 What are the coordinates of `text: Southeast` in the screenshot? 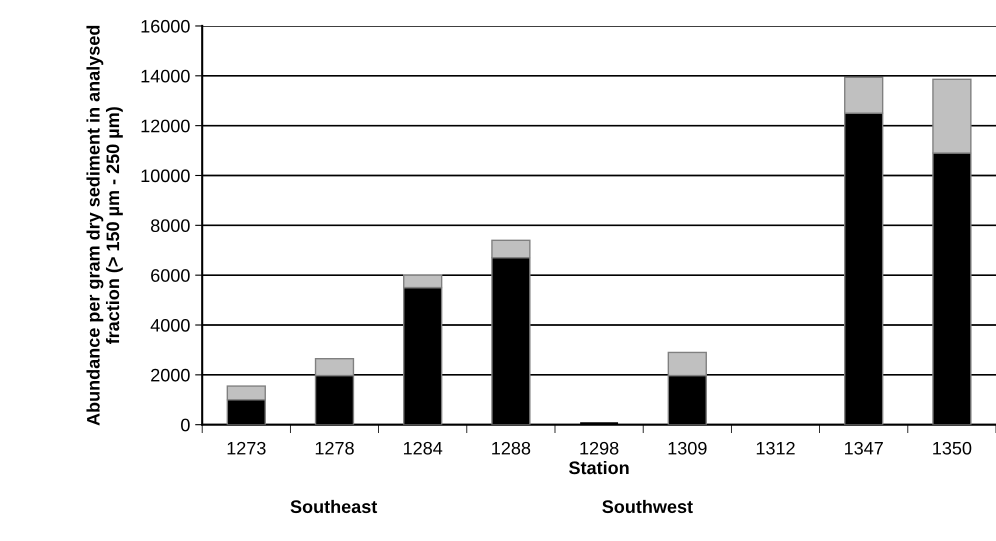 It's located at (334, 507).